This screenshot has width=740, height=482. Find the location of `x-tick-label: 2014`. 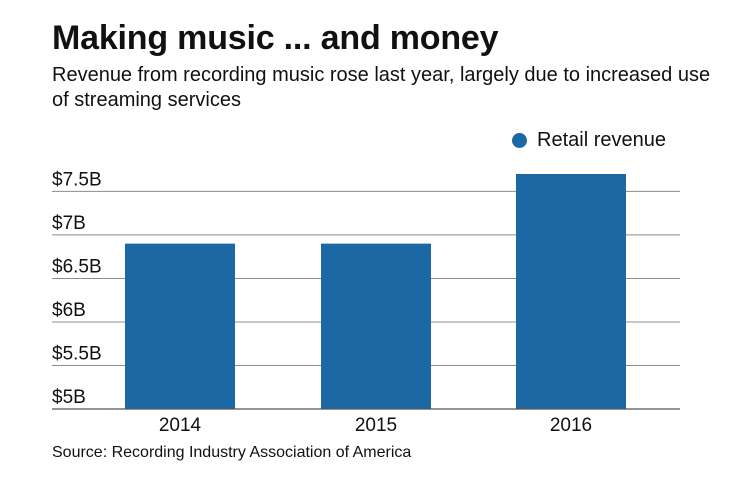

x-tick-label: 2014 is located at coordinates (180, 425).